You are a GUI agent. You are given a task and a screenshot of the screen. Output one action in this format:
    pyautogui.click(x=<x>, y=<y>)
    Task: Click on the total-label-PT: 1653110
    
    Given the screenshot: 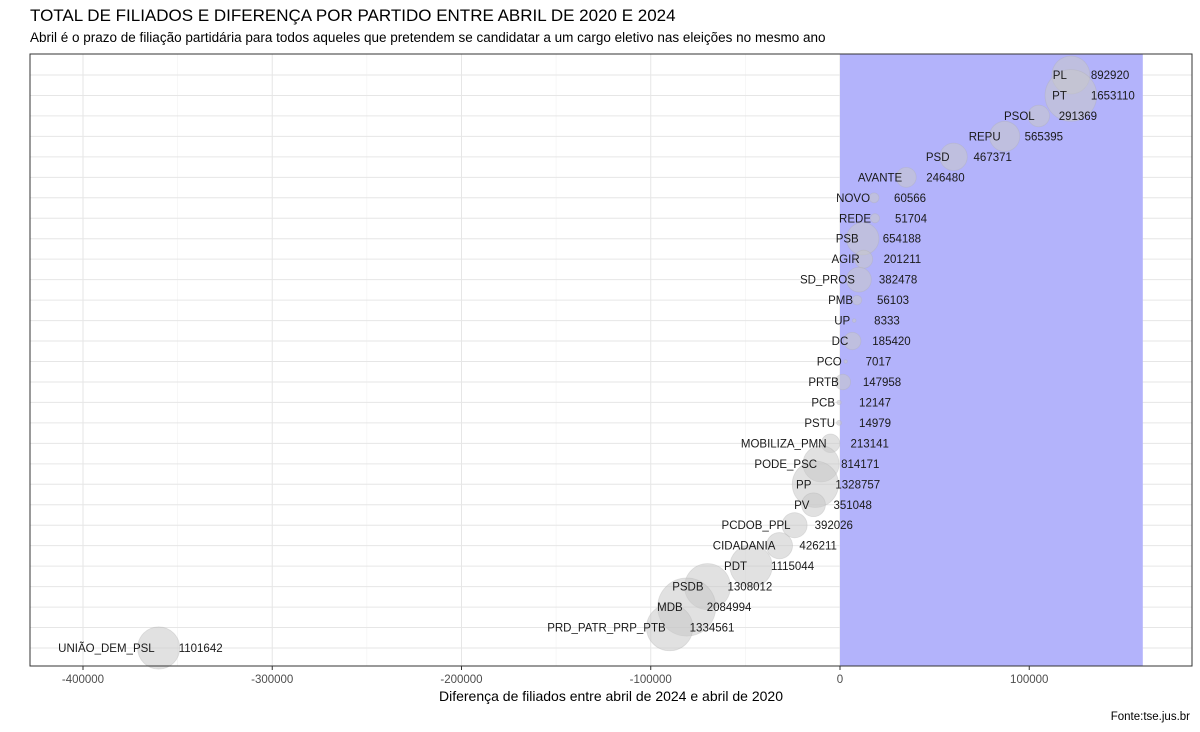 What is the action you would take?
    pyautogui.click(x=1113, y=96)
    